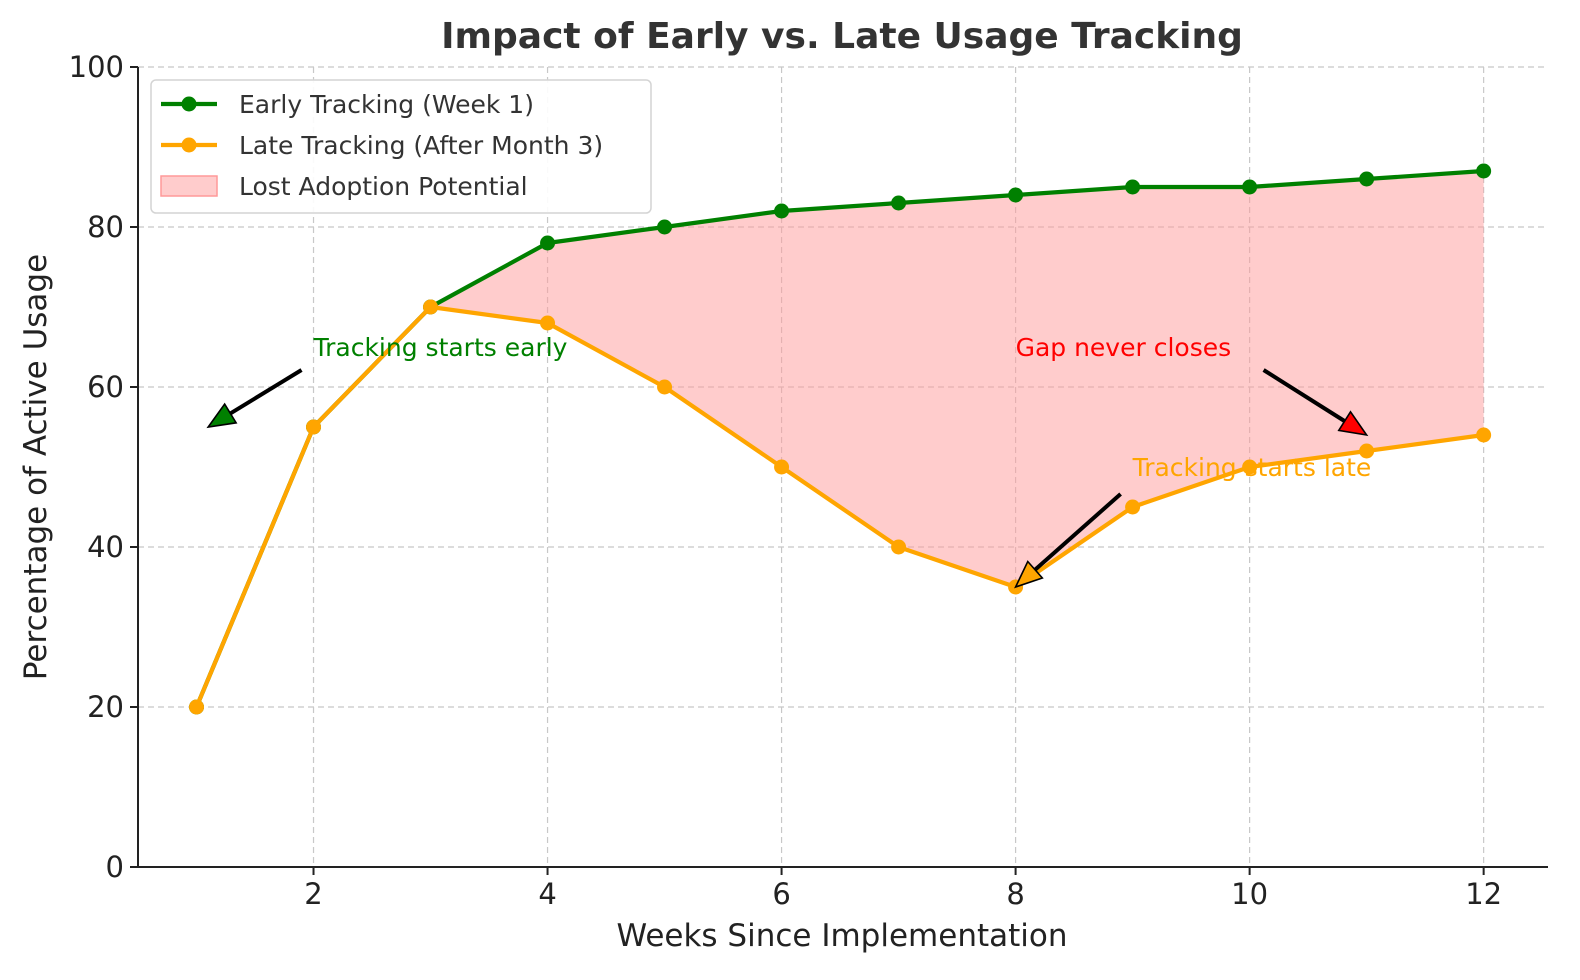 The height and width of the screenshot is (980, 1580). What do you see at coordinates (115, 867) in the screenshot?
I see `y-tick-label: 0` at bounding box center [115, 867].